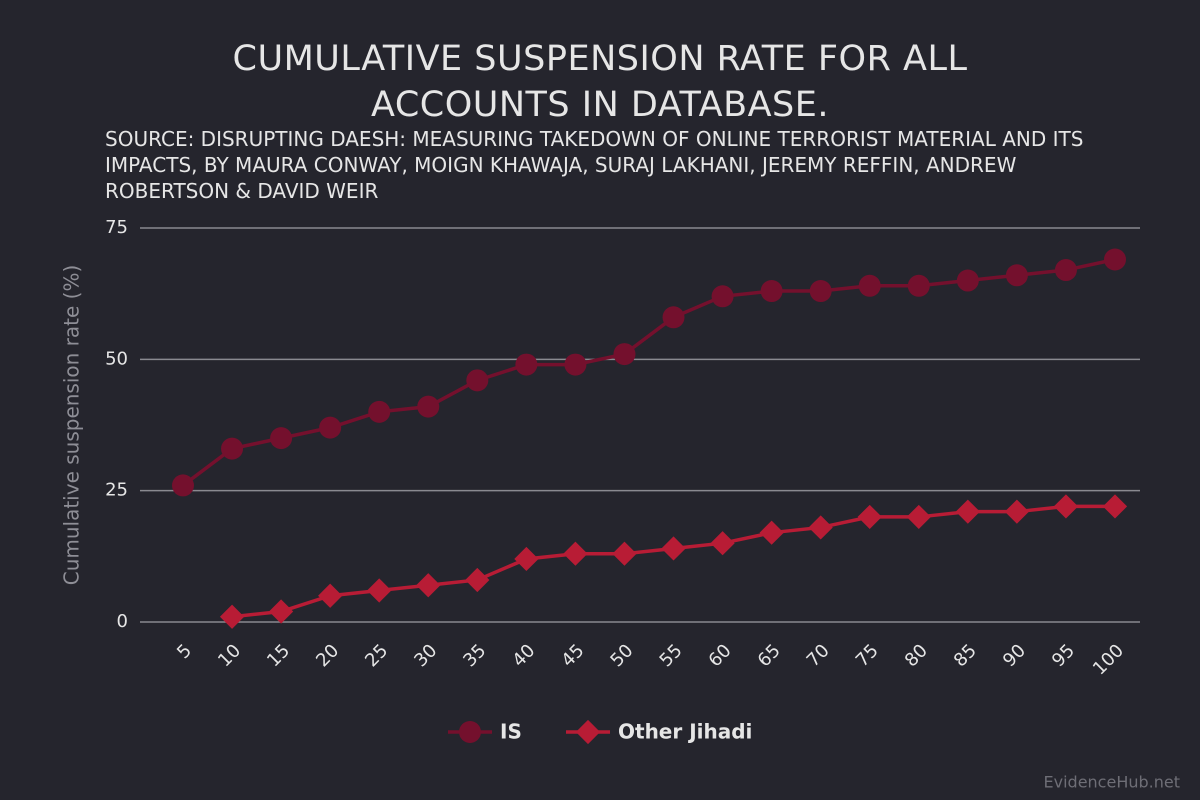  I want to click on x-tick-label: 85, so click(965, 655).